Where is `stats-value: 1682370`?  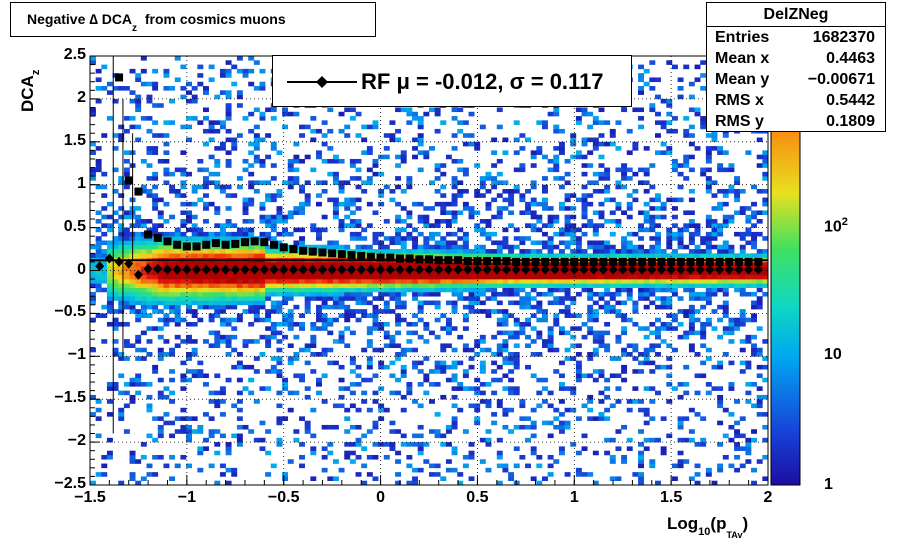 stats-value: 1682370 is located at coordinates (843, 37).